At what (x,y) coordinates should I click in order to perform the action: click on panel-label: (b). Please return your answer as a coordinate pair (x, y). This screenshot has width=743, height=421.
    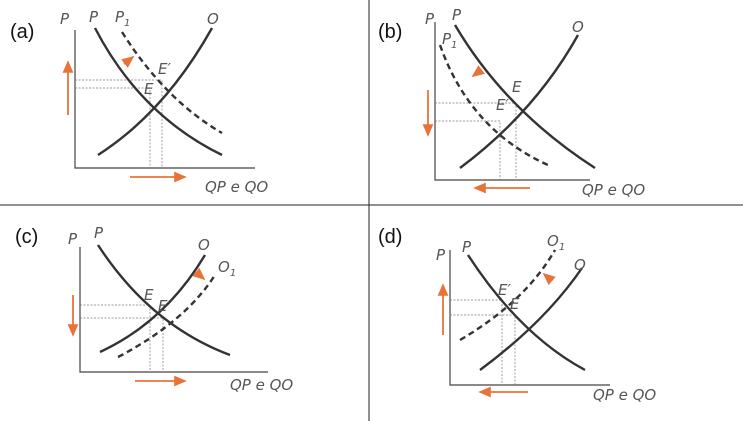
    Looking at the image, I should click on (390, 32).